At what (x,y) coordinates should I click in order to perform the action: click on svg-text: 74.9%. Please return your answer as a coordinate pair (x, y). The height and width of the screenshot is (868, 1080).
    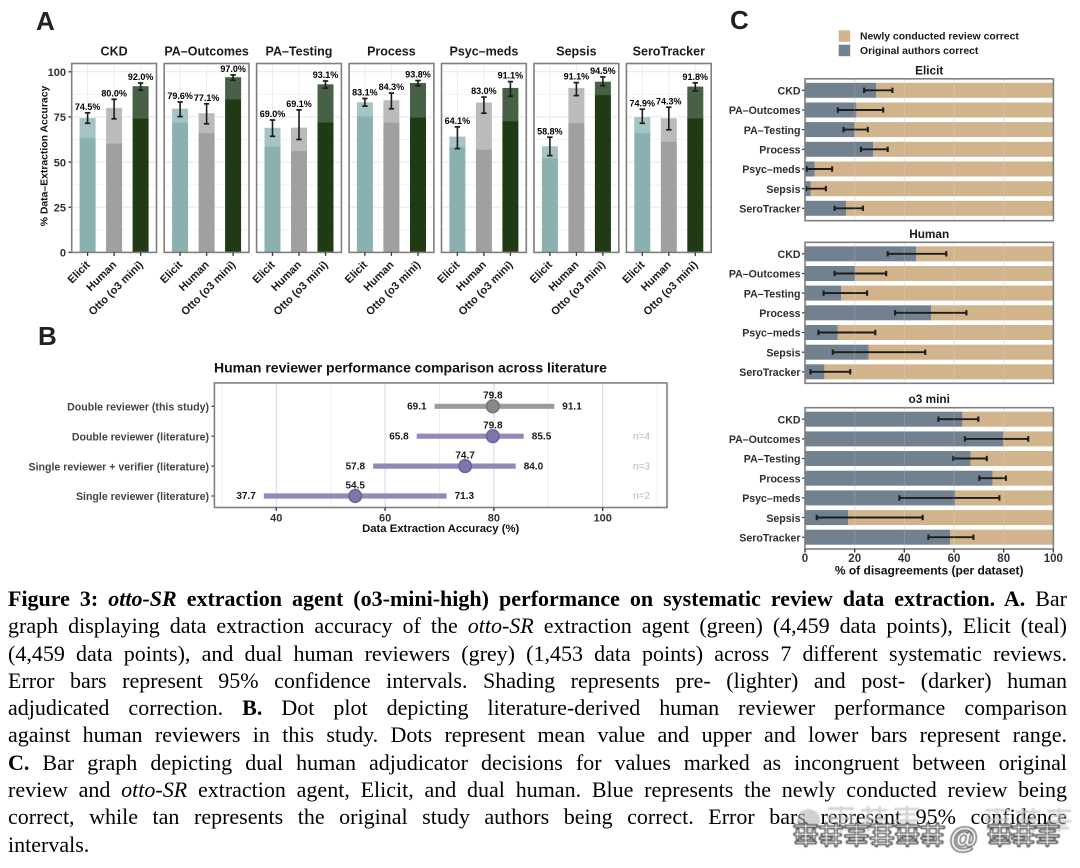
    Looking at the image, I should click on (643, 103).